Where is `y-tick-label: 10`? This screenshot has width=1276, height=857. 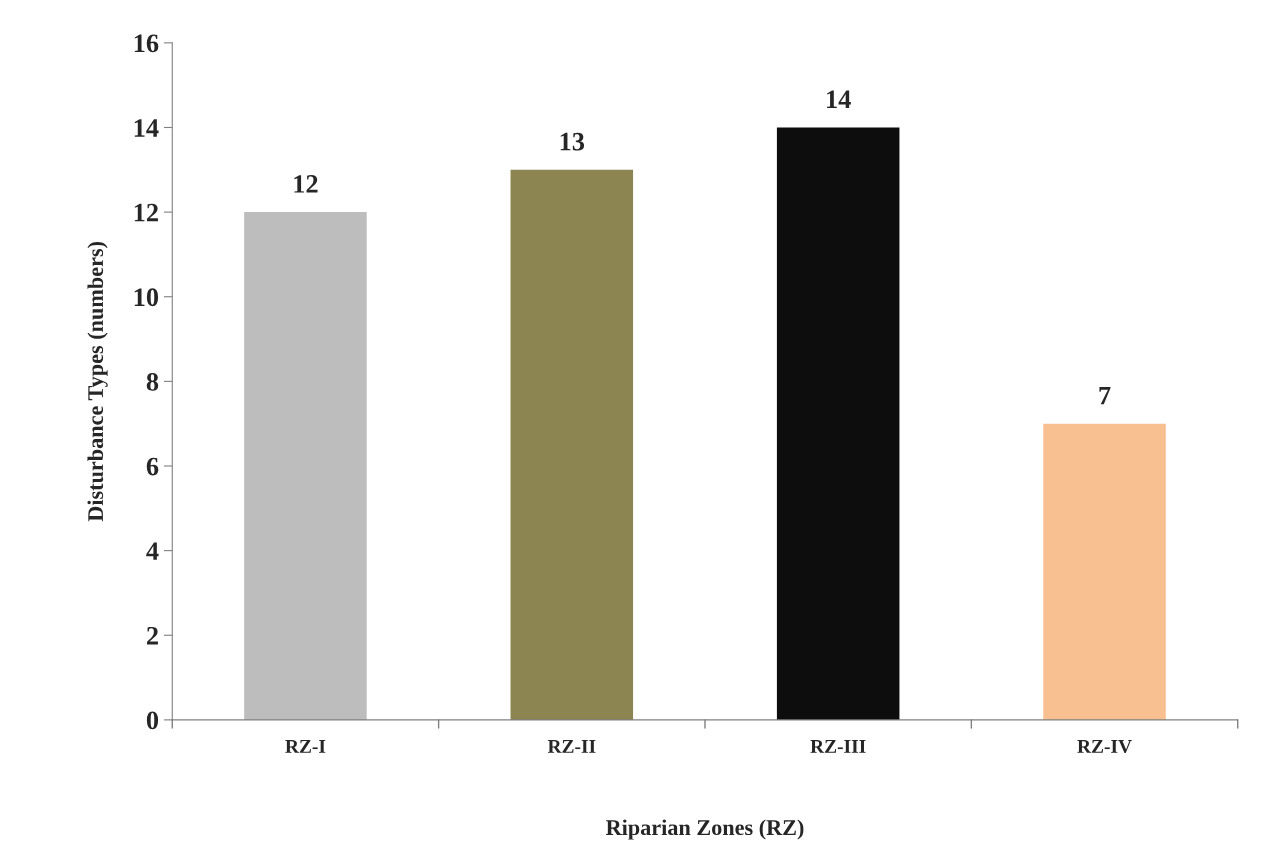 y-tick-label: 10 is located at coordinates (146, 297).